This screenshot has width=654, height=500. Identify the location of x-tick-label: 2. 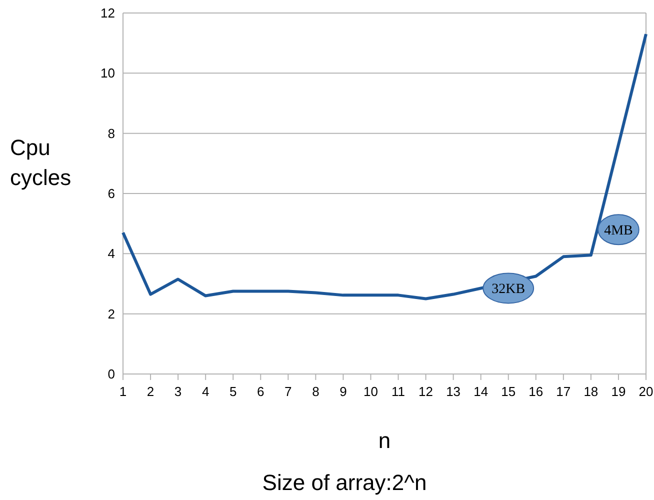
(150, 391).